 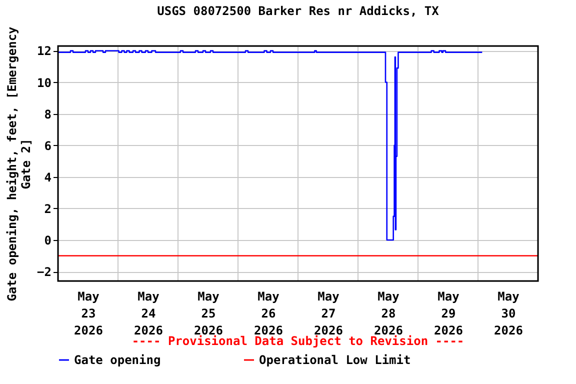 I want to click on y-tick-label: −2, so click(x=44, y=272).